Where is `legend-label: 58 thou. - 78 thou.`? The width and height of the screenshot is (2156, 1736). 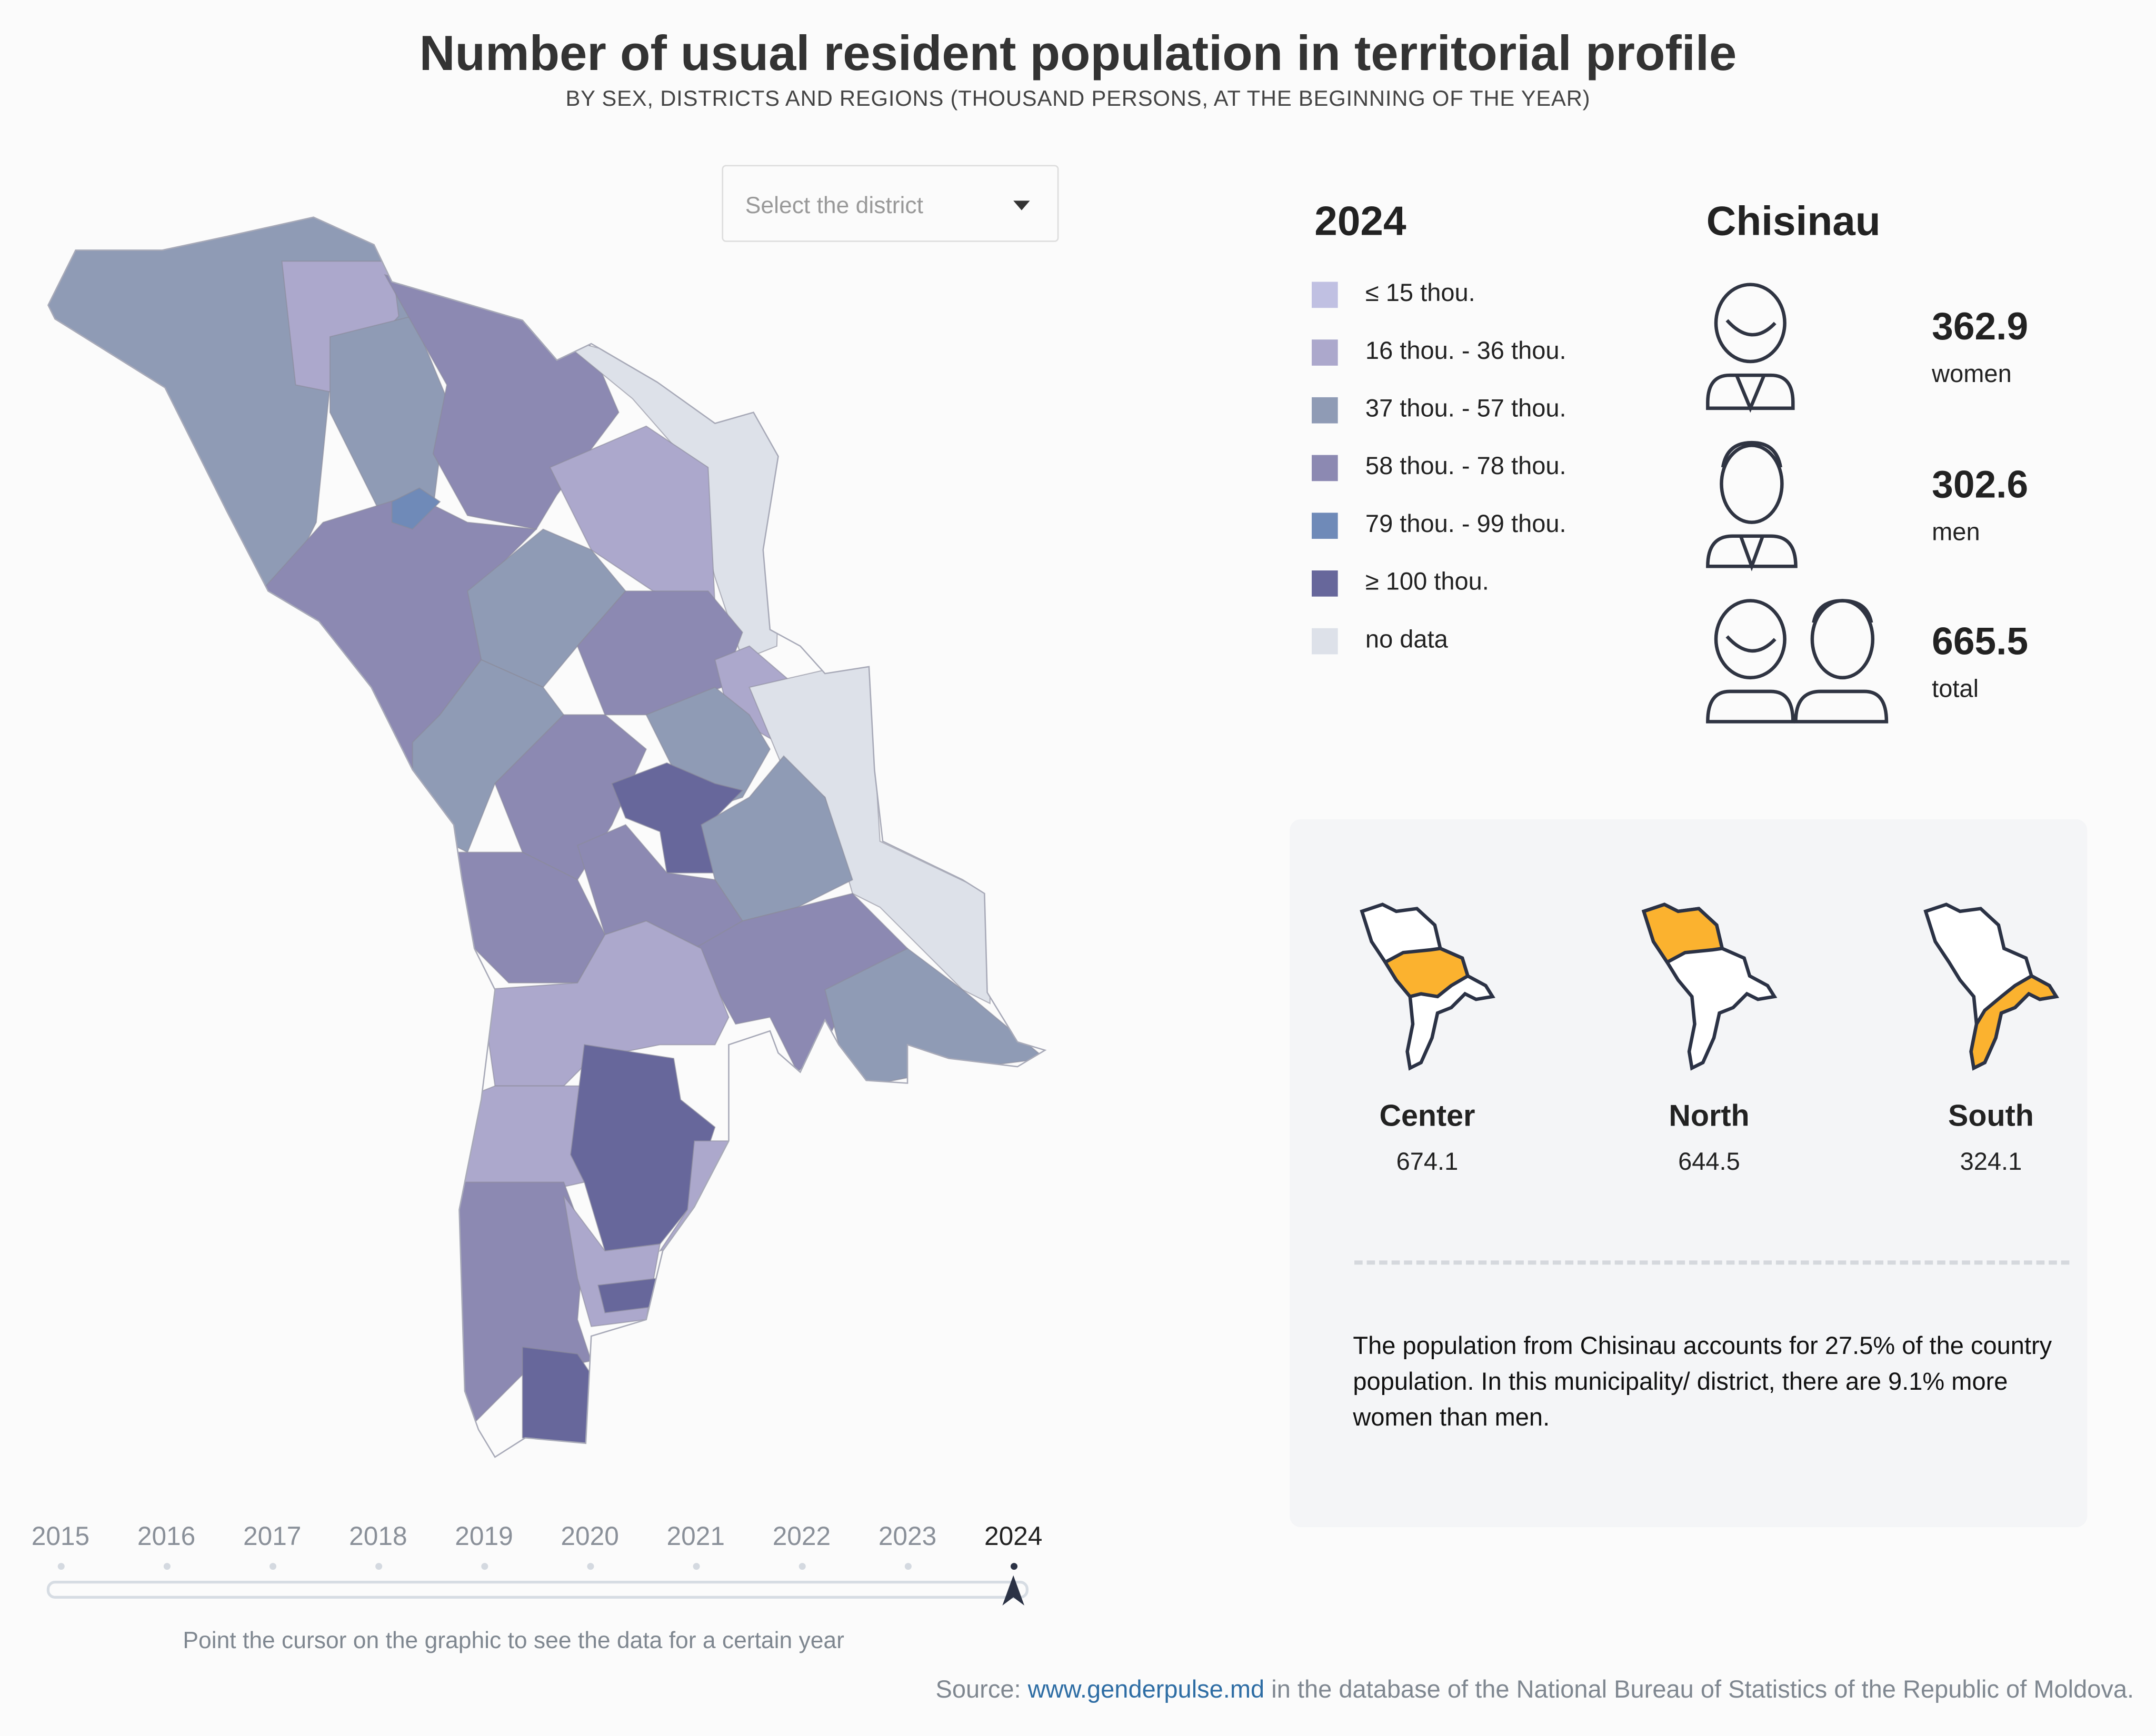 legend-label: 58 thou. - 78 thou. is located at coordinates (1465, 466).